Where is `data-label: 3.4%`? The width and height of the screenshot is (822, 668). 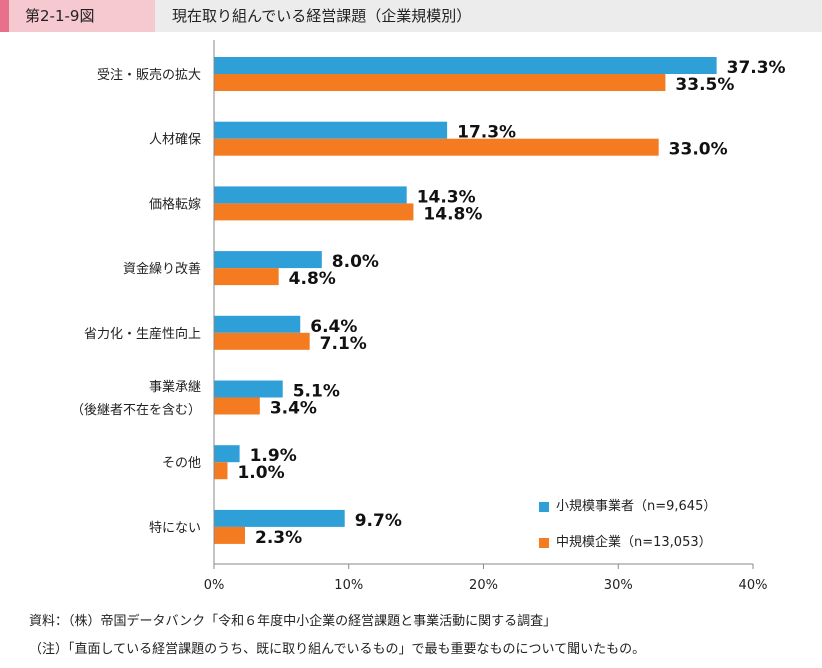 data-label: 3.4% is located at coordinates (293, 409).